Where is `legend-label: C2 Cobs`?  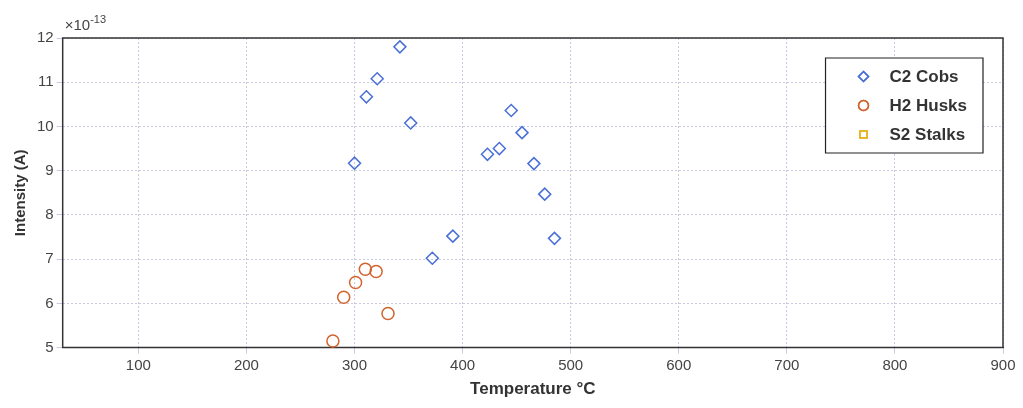 legend-label: C2 Cobs is located at coordinates (924, 77).